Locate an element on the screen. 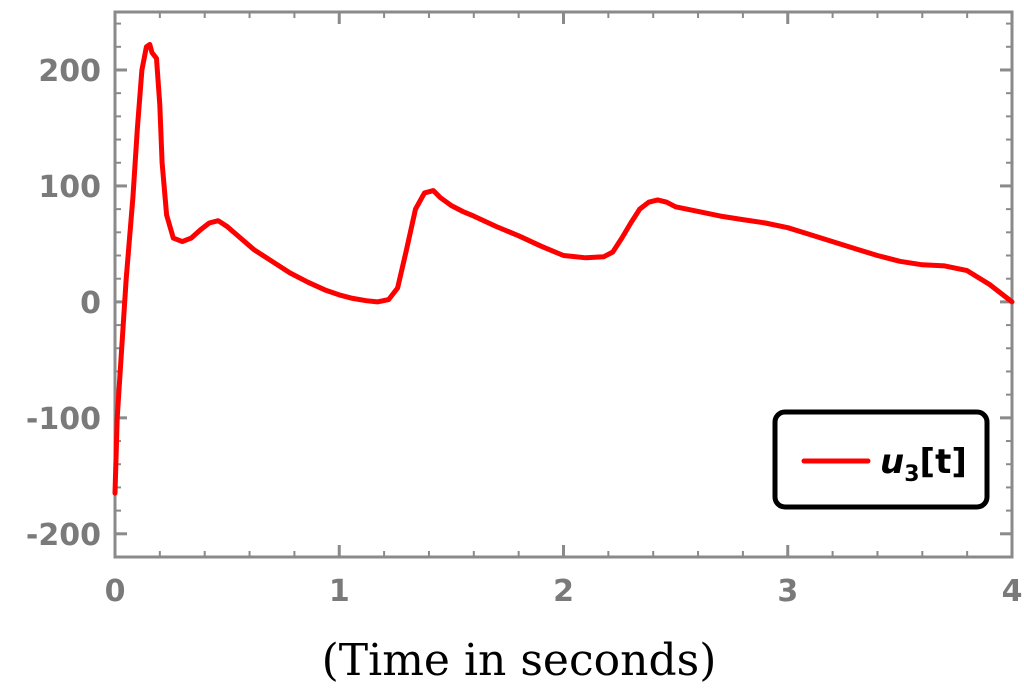  x-axis-label: (Time in seconds) is located at coordinates (519, 660).